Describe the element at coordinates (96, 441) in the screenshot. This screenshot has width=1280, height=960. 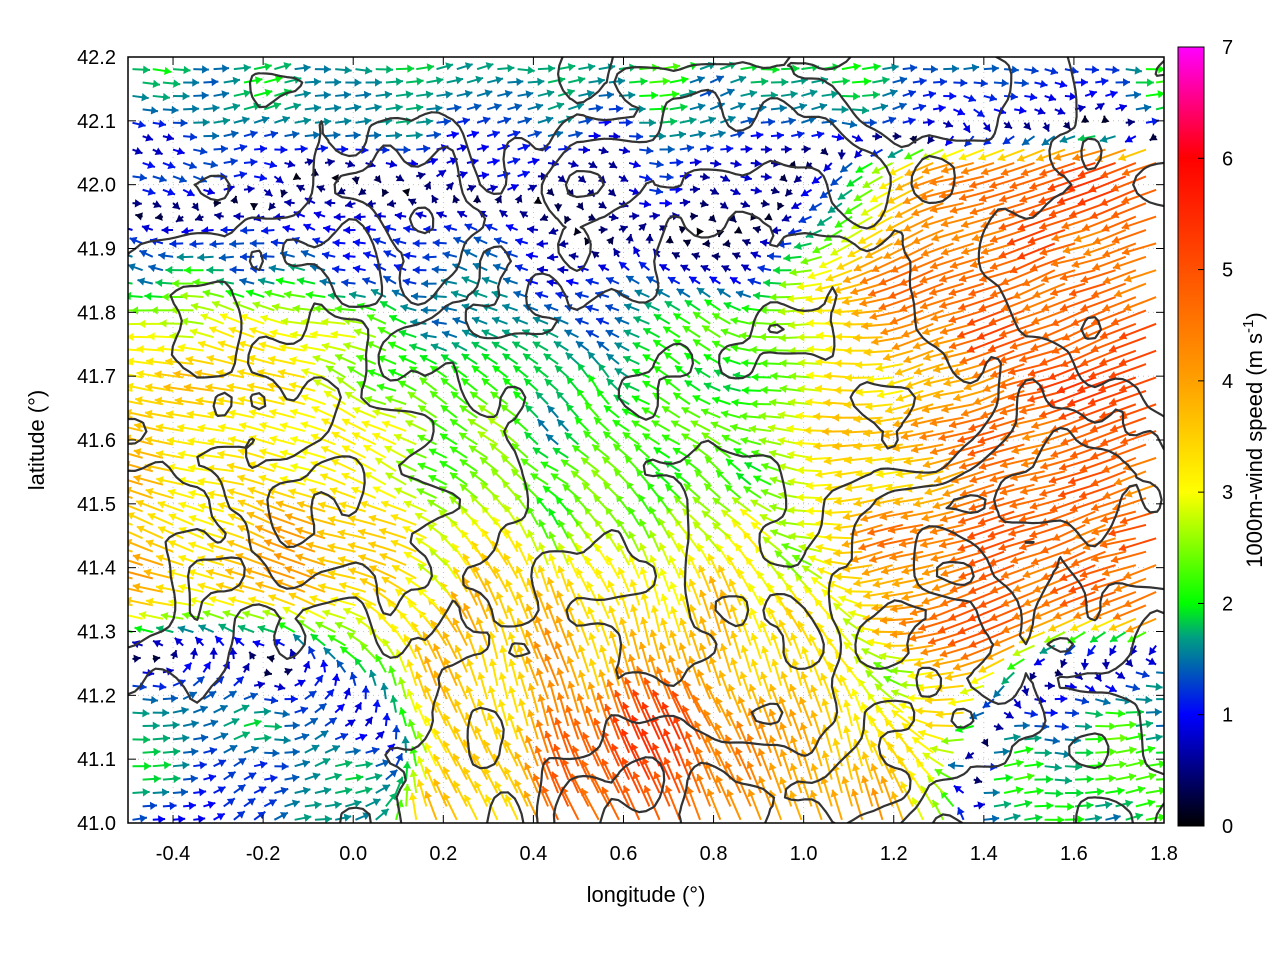
I see `y-tick-label: 41.6` at that location.